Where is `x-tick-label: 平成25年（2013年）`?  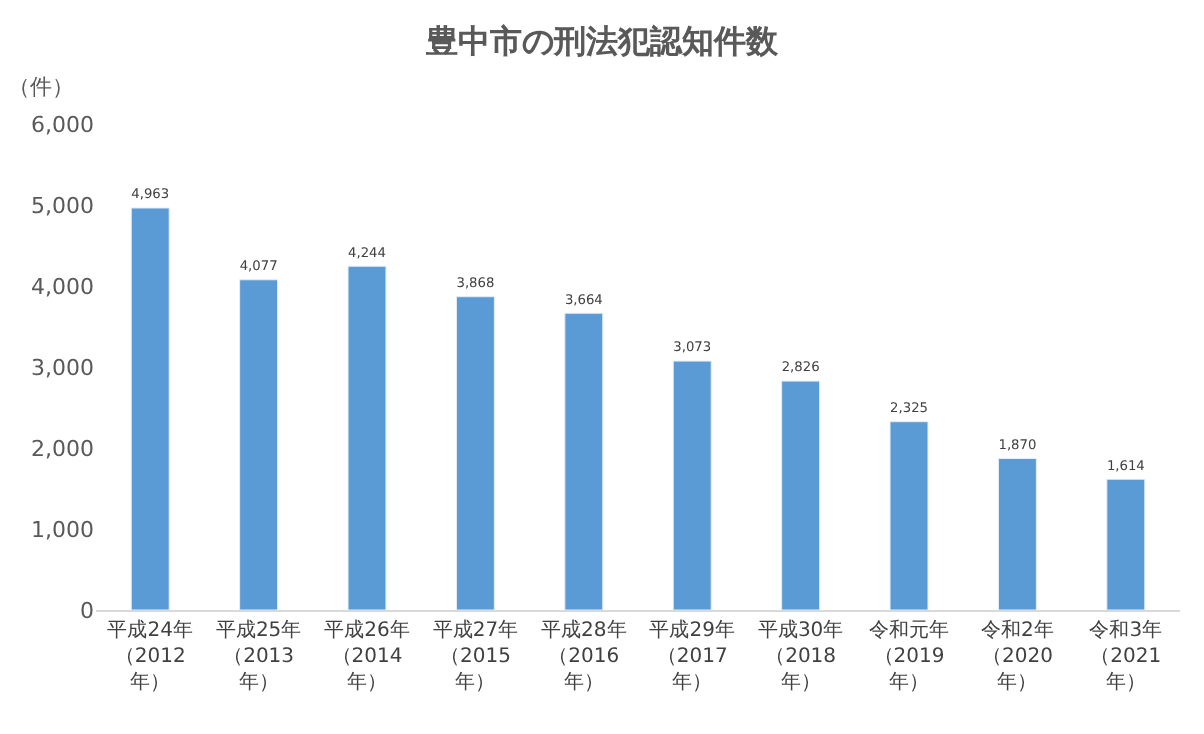
x-tick-label: 平成25年（2013年） is located at coordinates (258, 656).